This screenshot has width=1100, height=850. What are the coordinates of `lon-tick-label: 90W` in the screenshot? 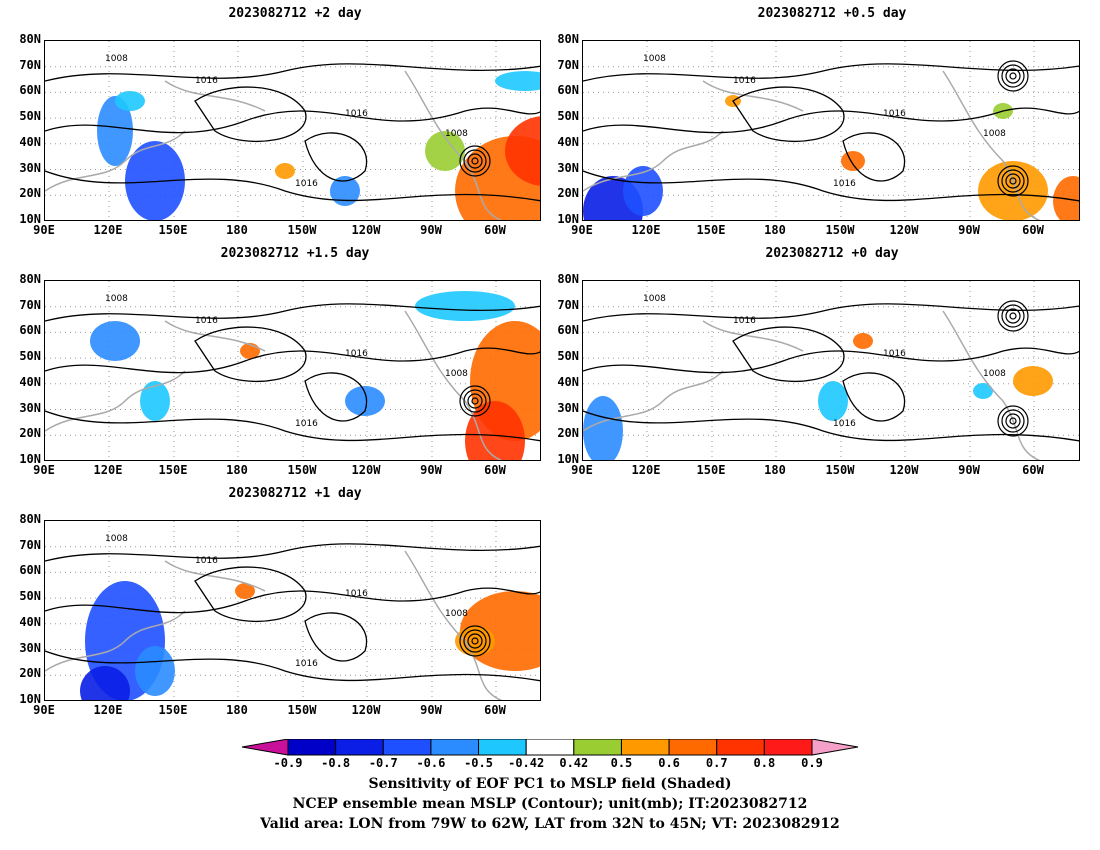 It's located at (431, 710).